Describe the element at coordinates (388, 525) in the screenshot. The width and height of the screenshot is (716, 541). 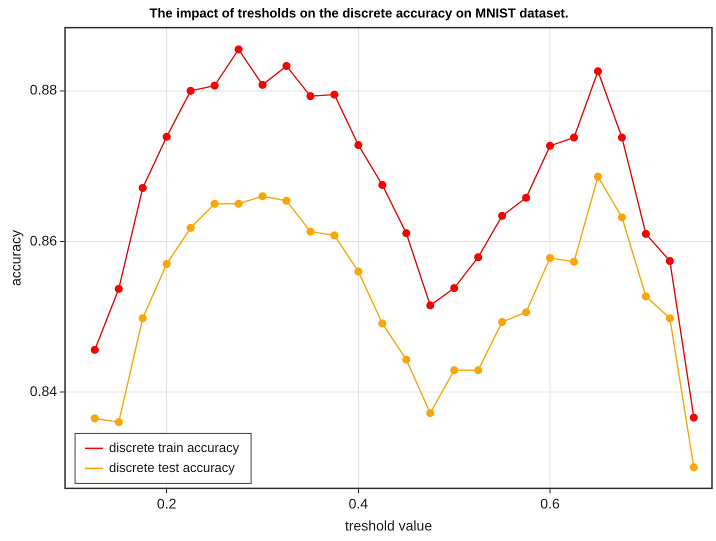
I see `x-axis-title: treshold value` at that location.